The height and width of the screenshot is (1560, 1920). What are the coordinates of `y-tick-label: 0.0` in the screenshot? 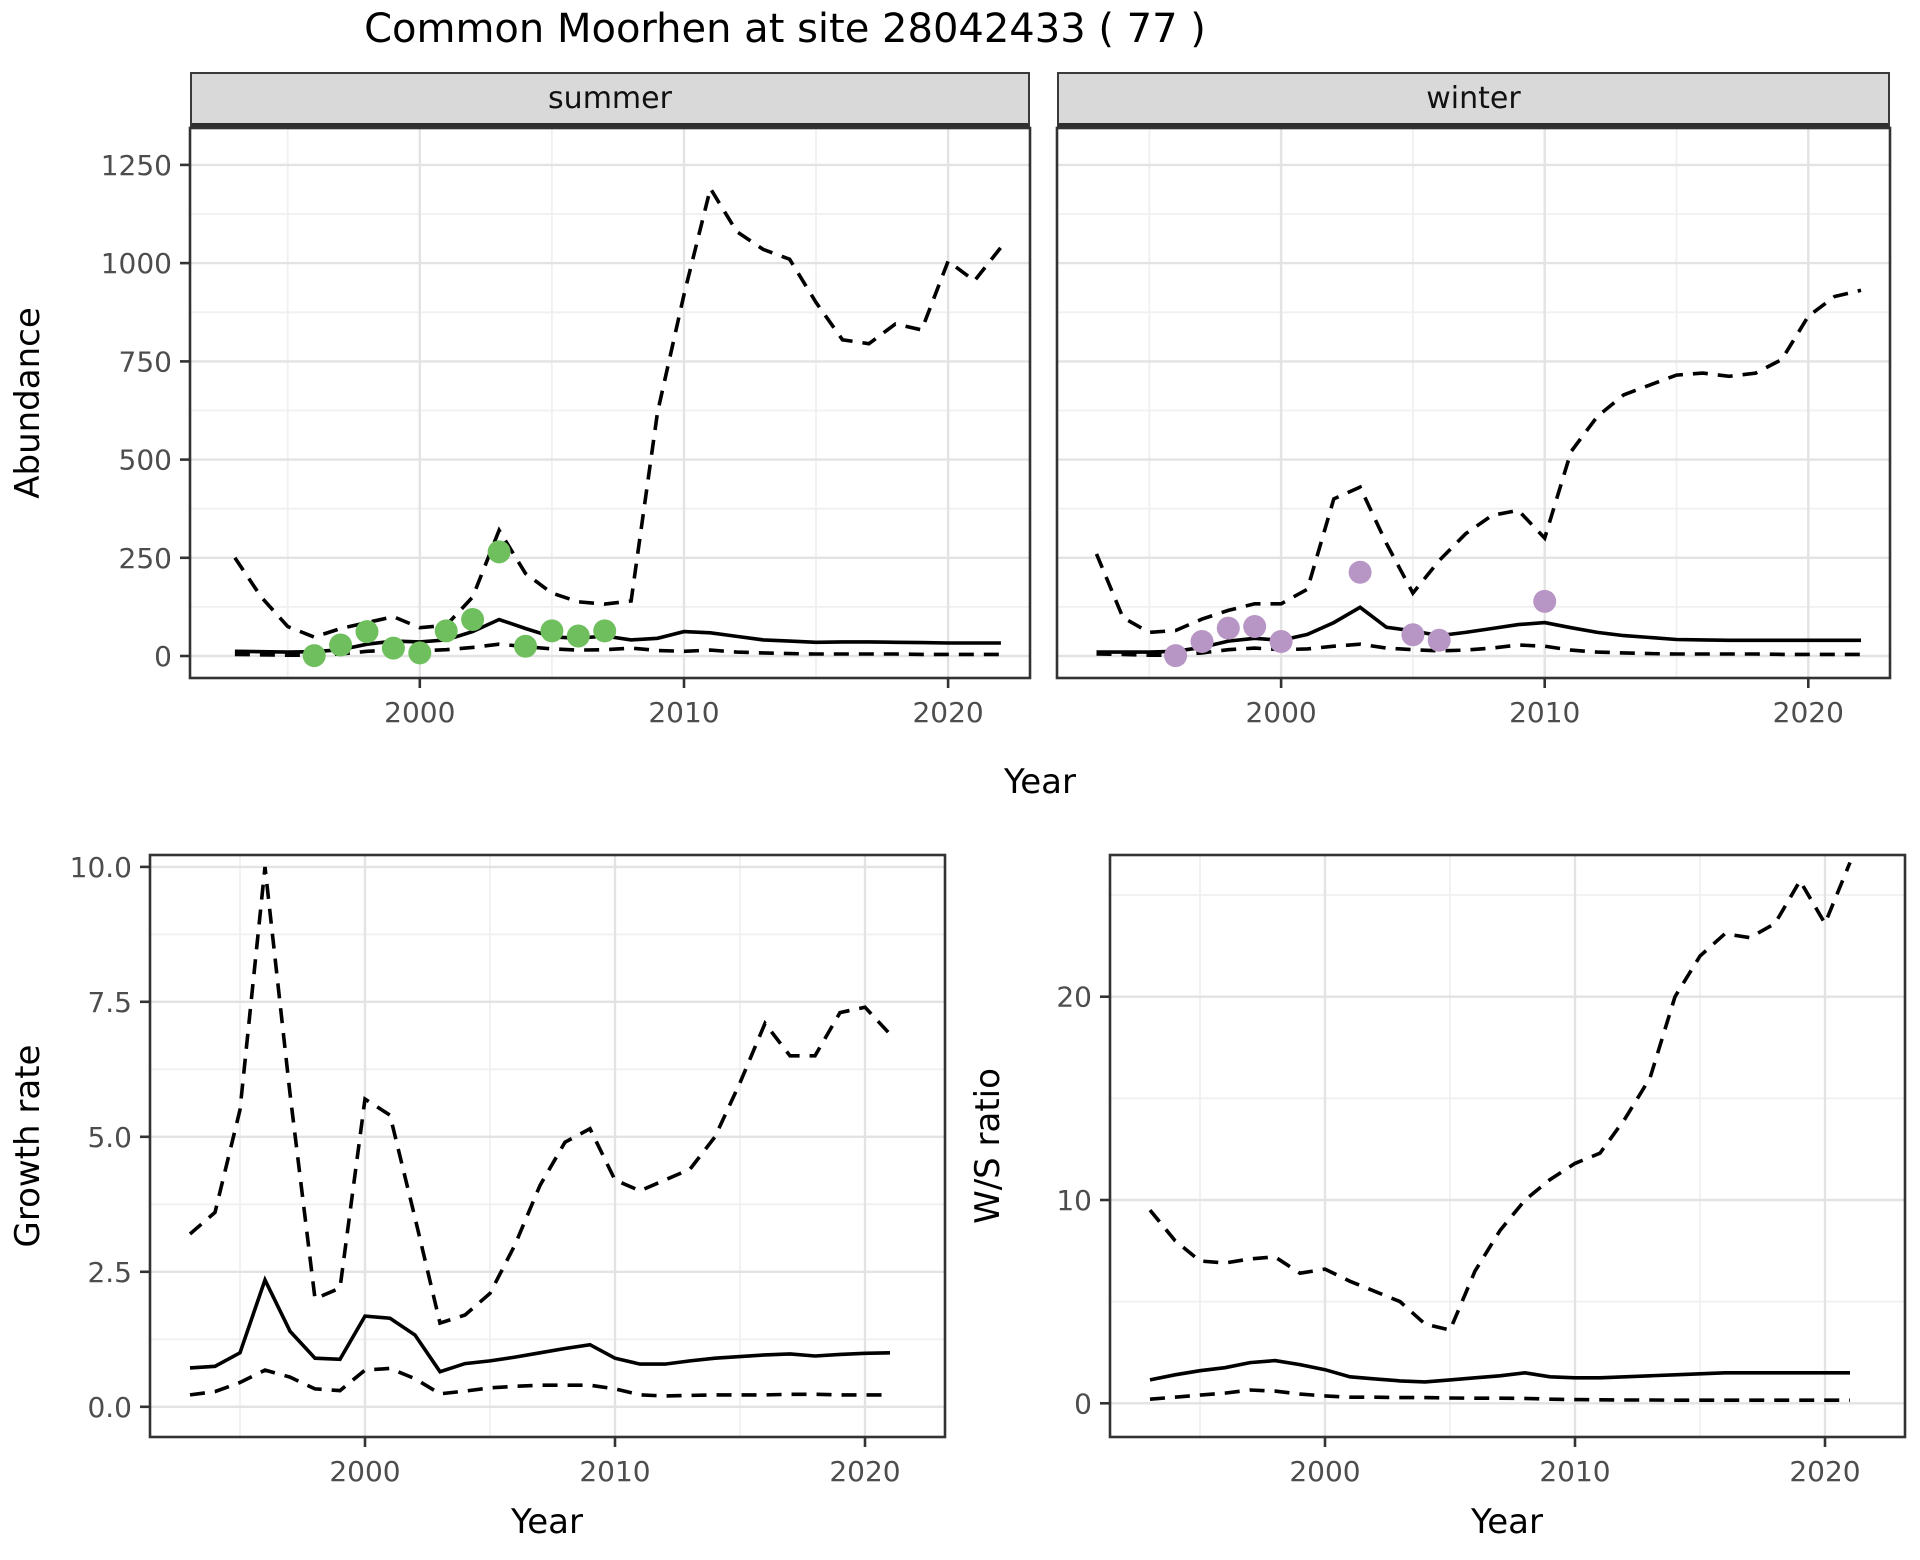 It's located at (109, 1407).